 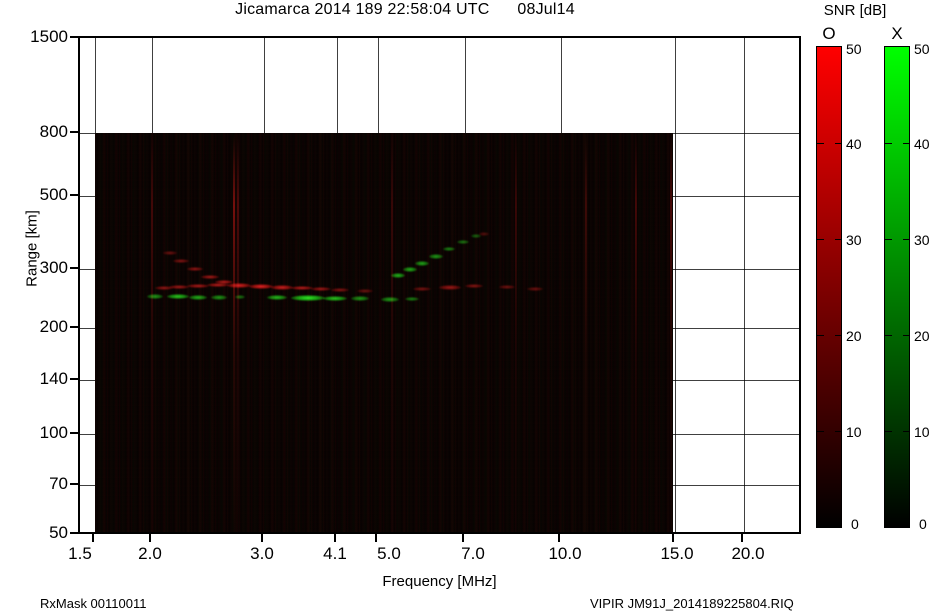 What do you see at coordinates (93, 538) in the screenshot?
I see `xtick-mark-1.5` at bounding box center [93, 538].